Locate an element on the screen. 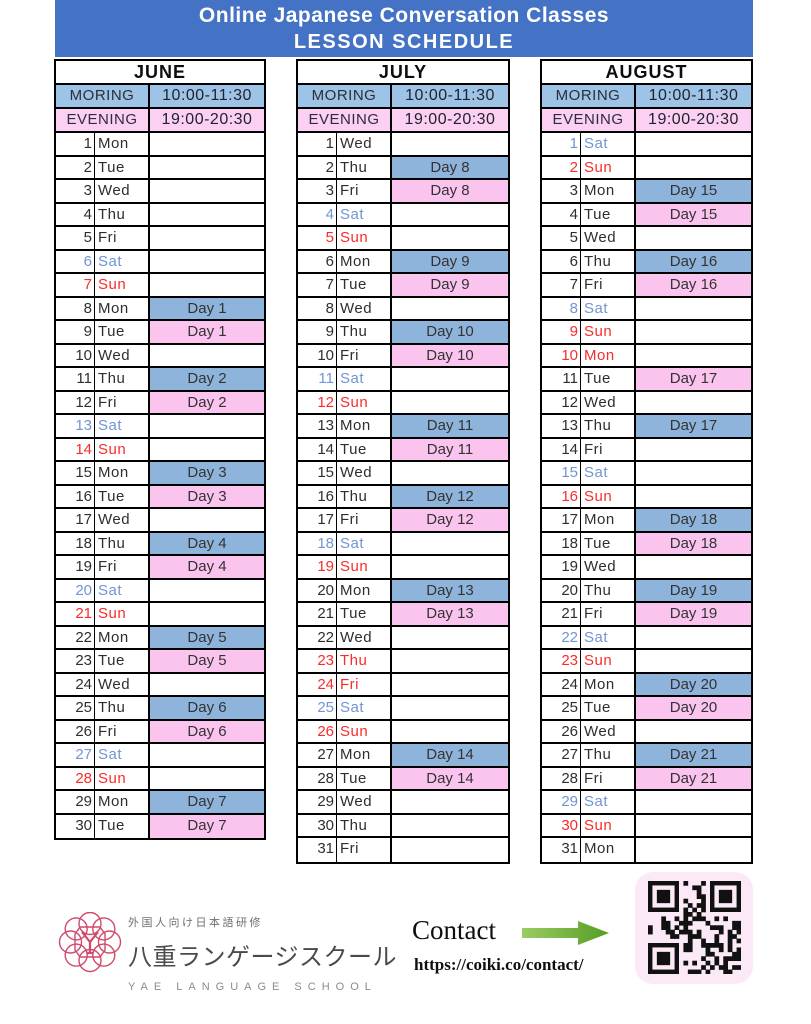 The image size is (811, 1024). weekday-label: Wed is located at coordinates (608, 402).